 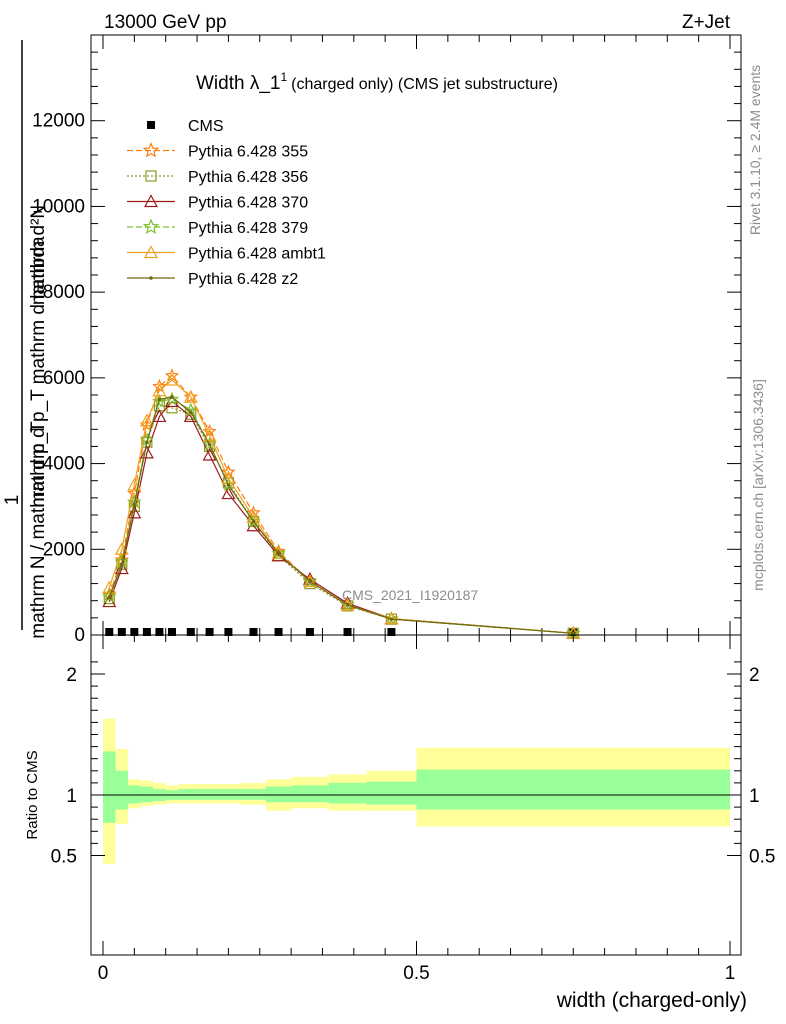 What do you see at coordinates (651, 1000) in the screenshot?
I see `x-axis-label: width (charged-only)` at bounding box center [651, 1000].